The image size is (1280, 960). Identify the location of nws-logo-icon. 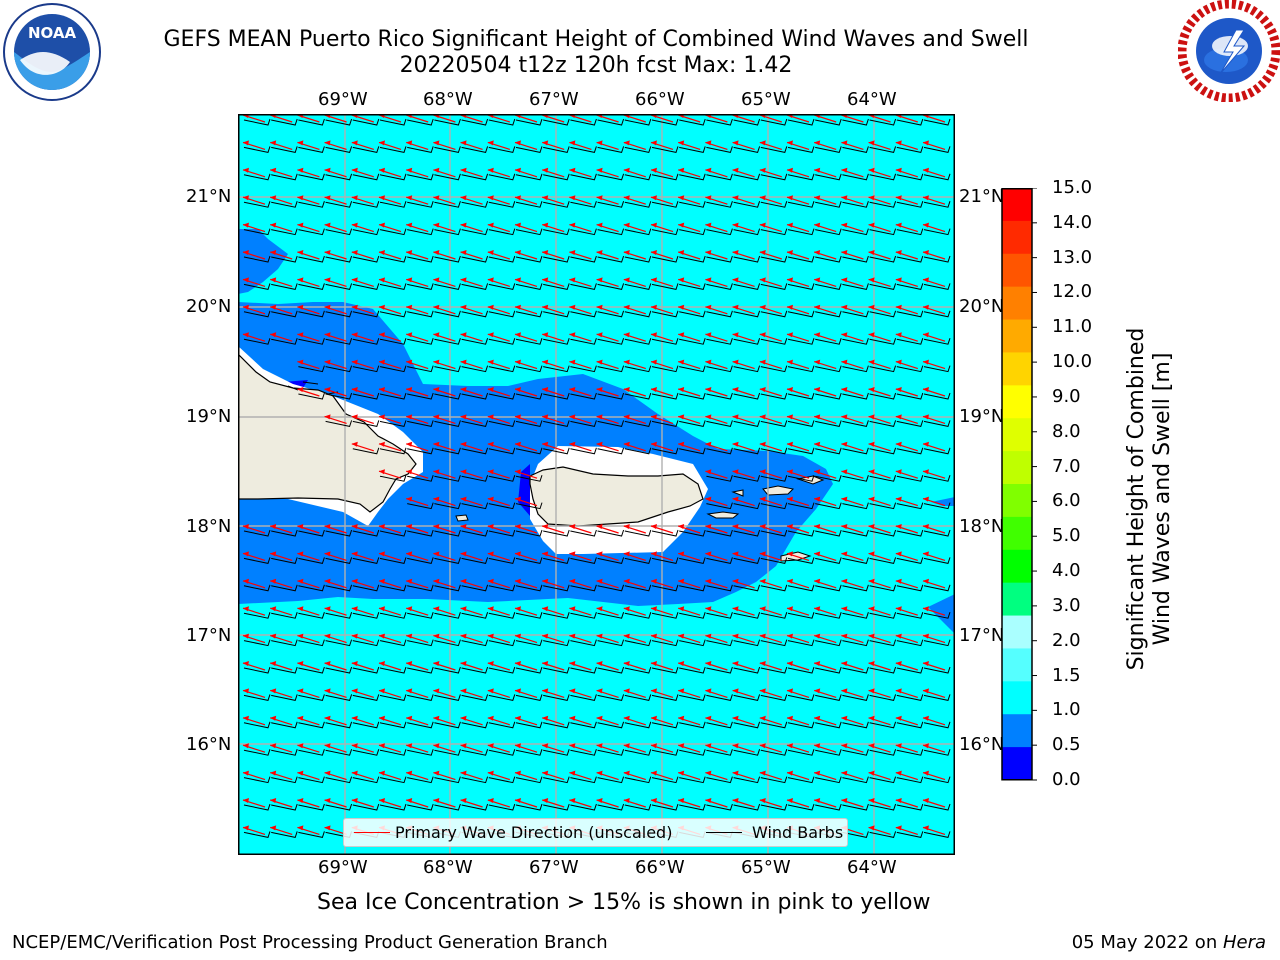
(1229, 51).